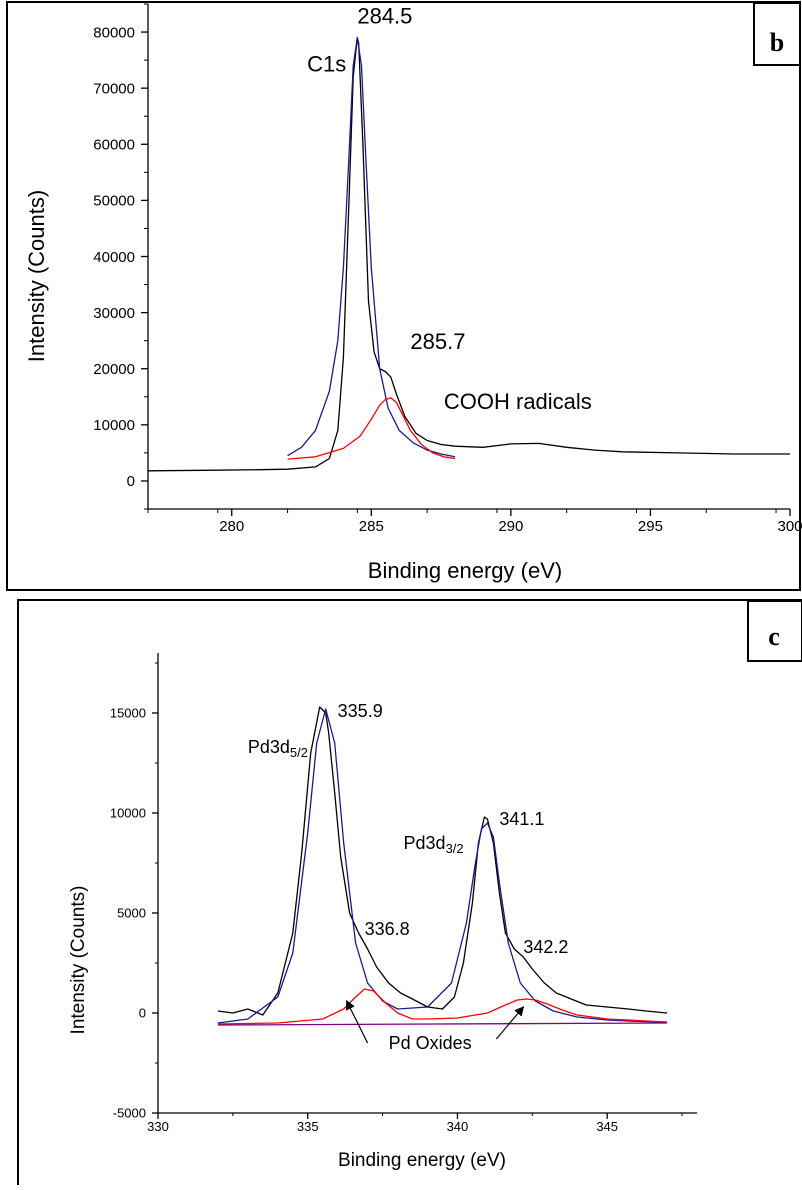 The height and width of the screenshot is (1190, 802). What do you see at coordinates (521, 819) in the screenshot?
I see `c-annotation-2: 341.1` at bounding box center [521, 819].